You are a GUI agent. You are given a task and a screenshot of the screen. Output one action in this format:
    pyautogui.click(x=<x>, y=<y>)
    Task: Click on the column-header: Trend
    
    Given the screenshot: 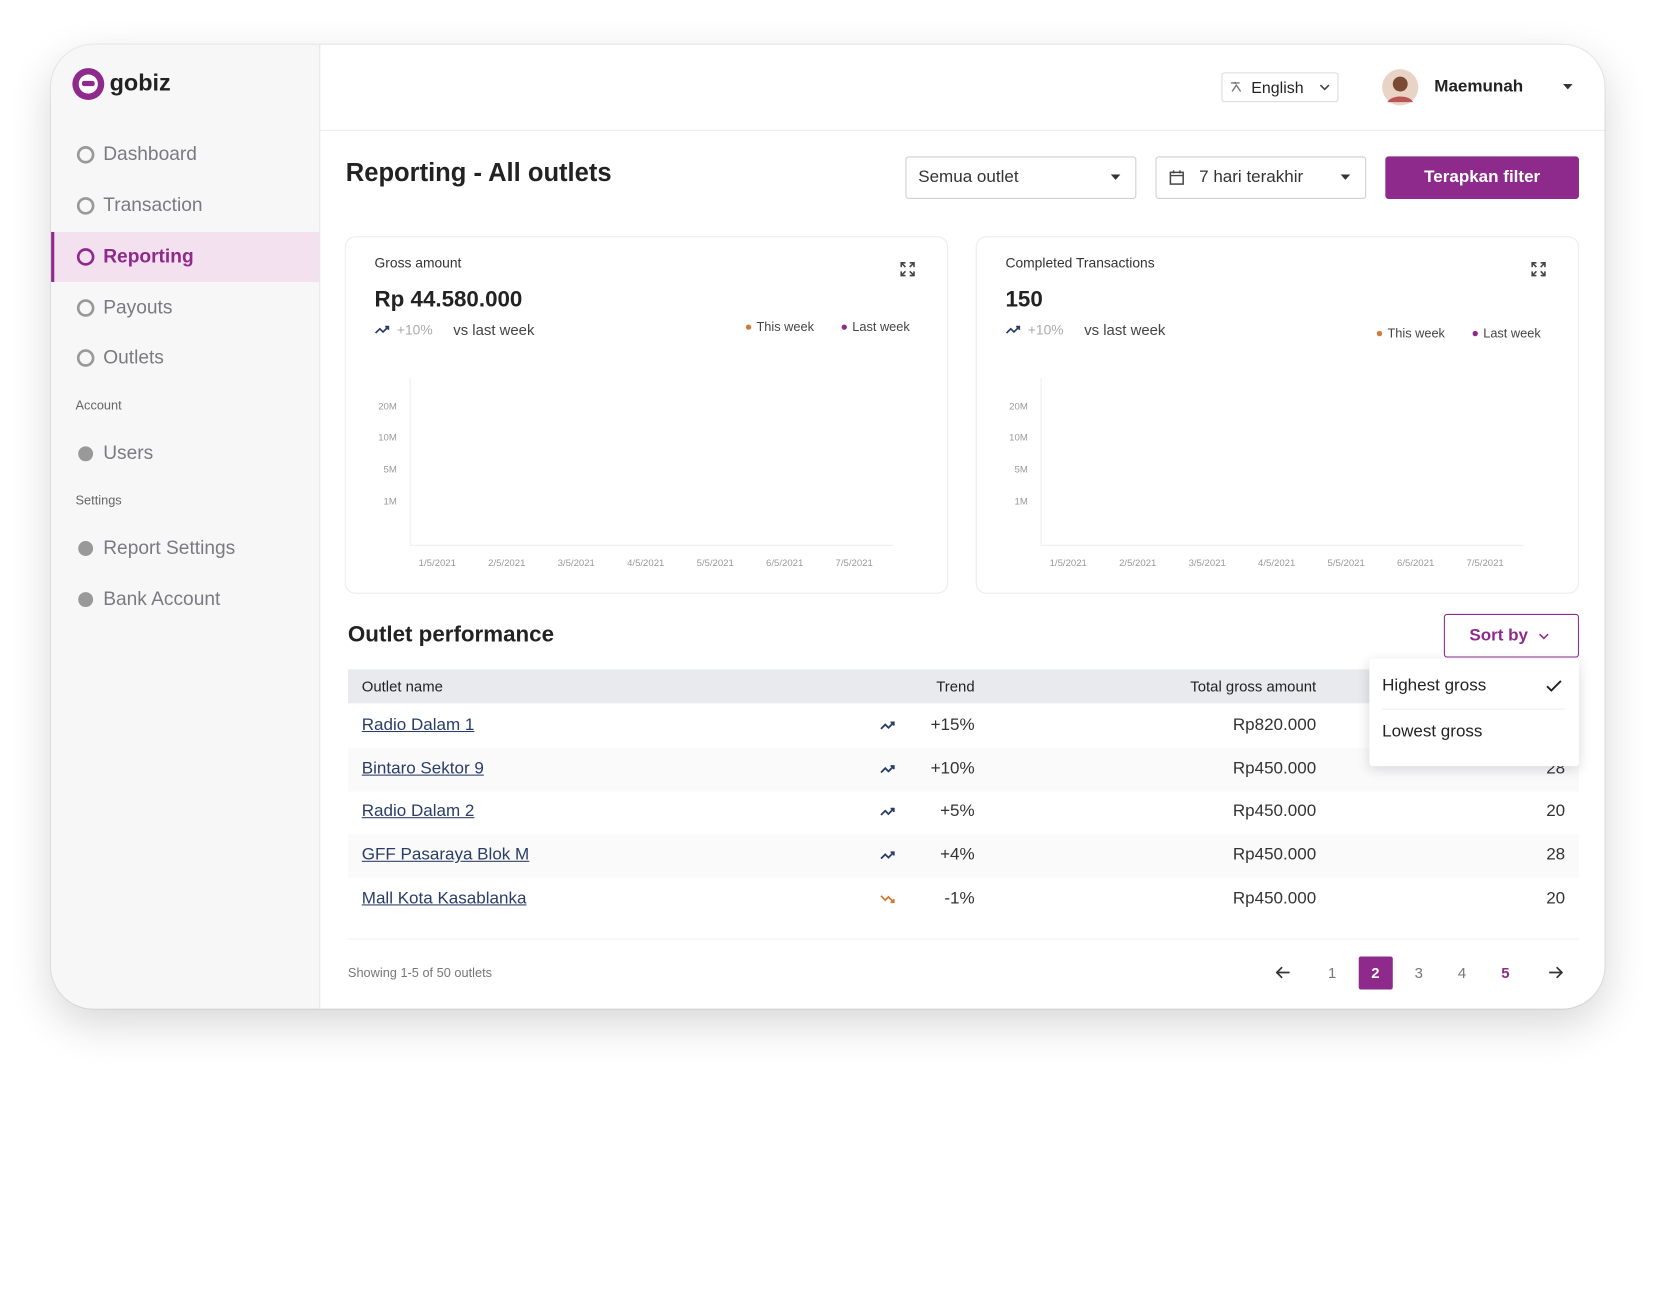 What is the action you would take?
    pyautogui.click(x=955, y=686)
    